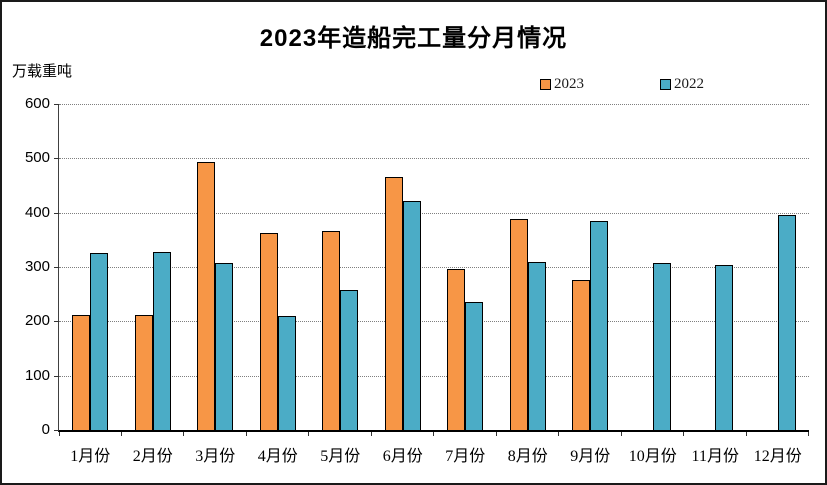 The image size is (827, 485). I want to click on y-axis-label: 300, so click(37, 266).